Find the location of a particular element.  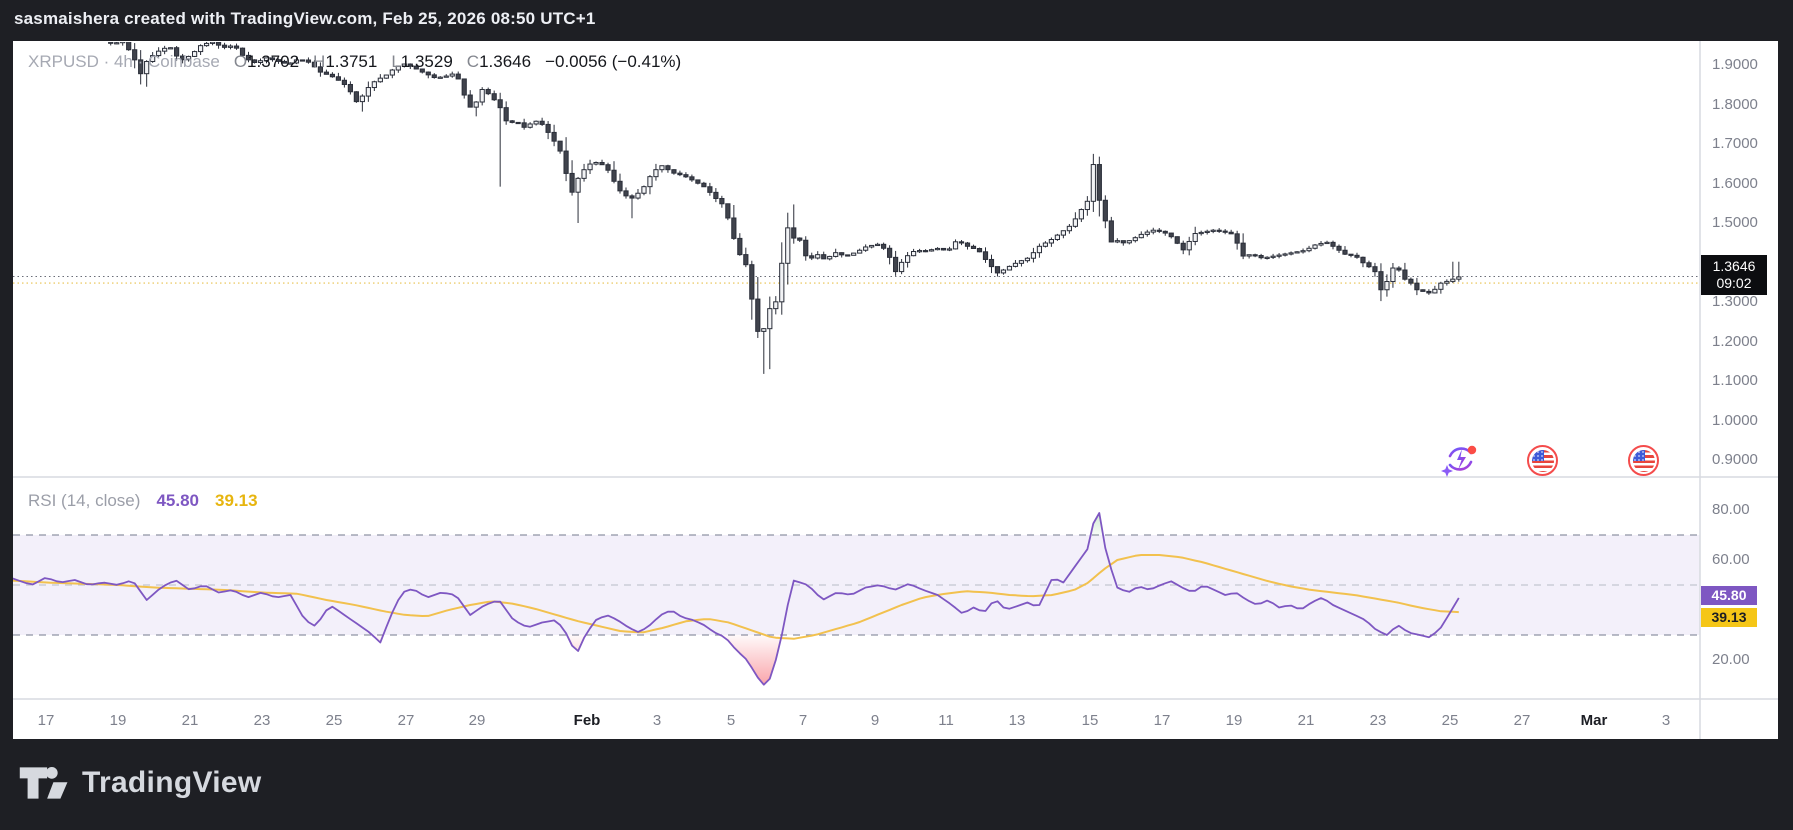

time-tick-label: Feb is located at coordinates (587, 720).